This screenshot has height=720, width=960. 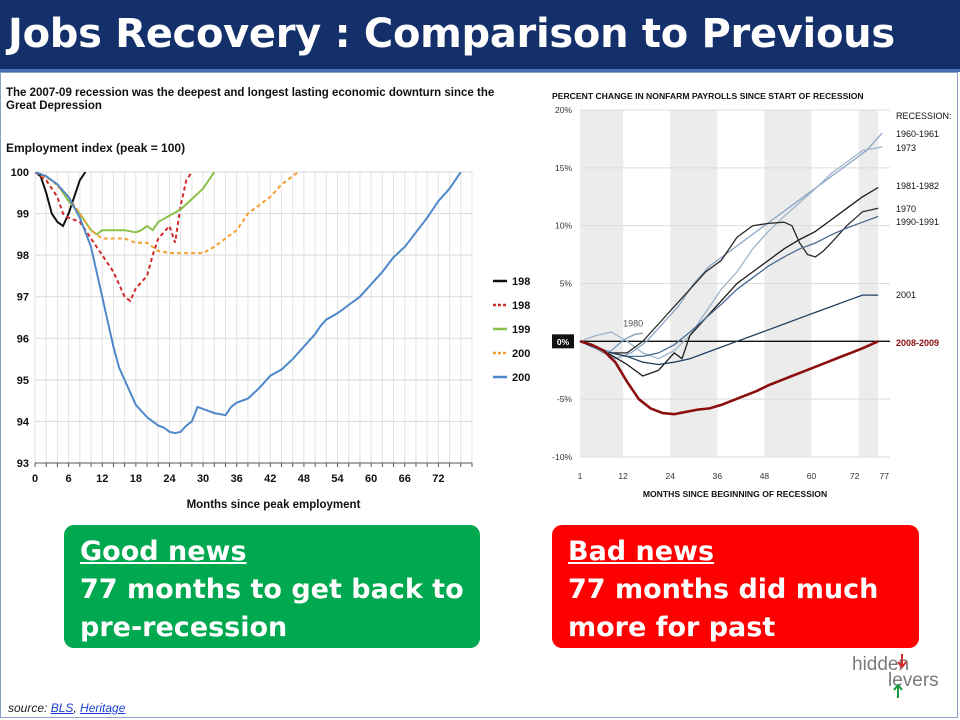 I want to click on y-tick-label: 93, so click(x=23, y=464).